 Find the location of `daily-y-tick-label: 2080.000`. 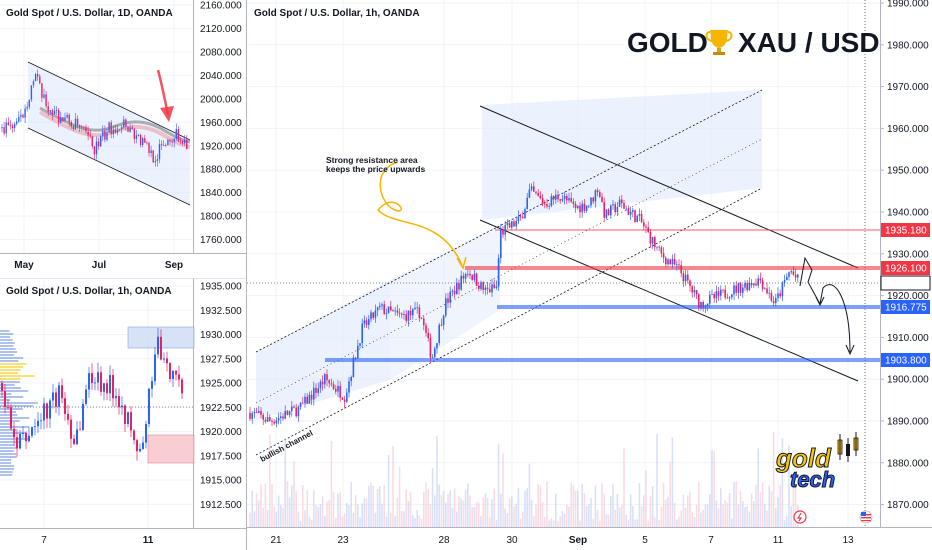

daily-y-tick-label: 2080.000 is located at coordinates (221, 52).